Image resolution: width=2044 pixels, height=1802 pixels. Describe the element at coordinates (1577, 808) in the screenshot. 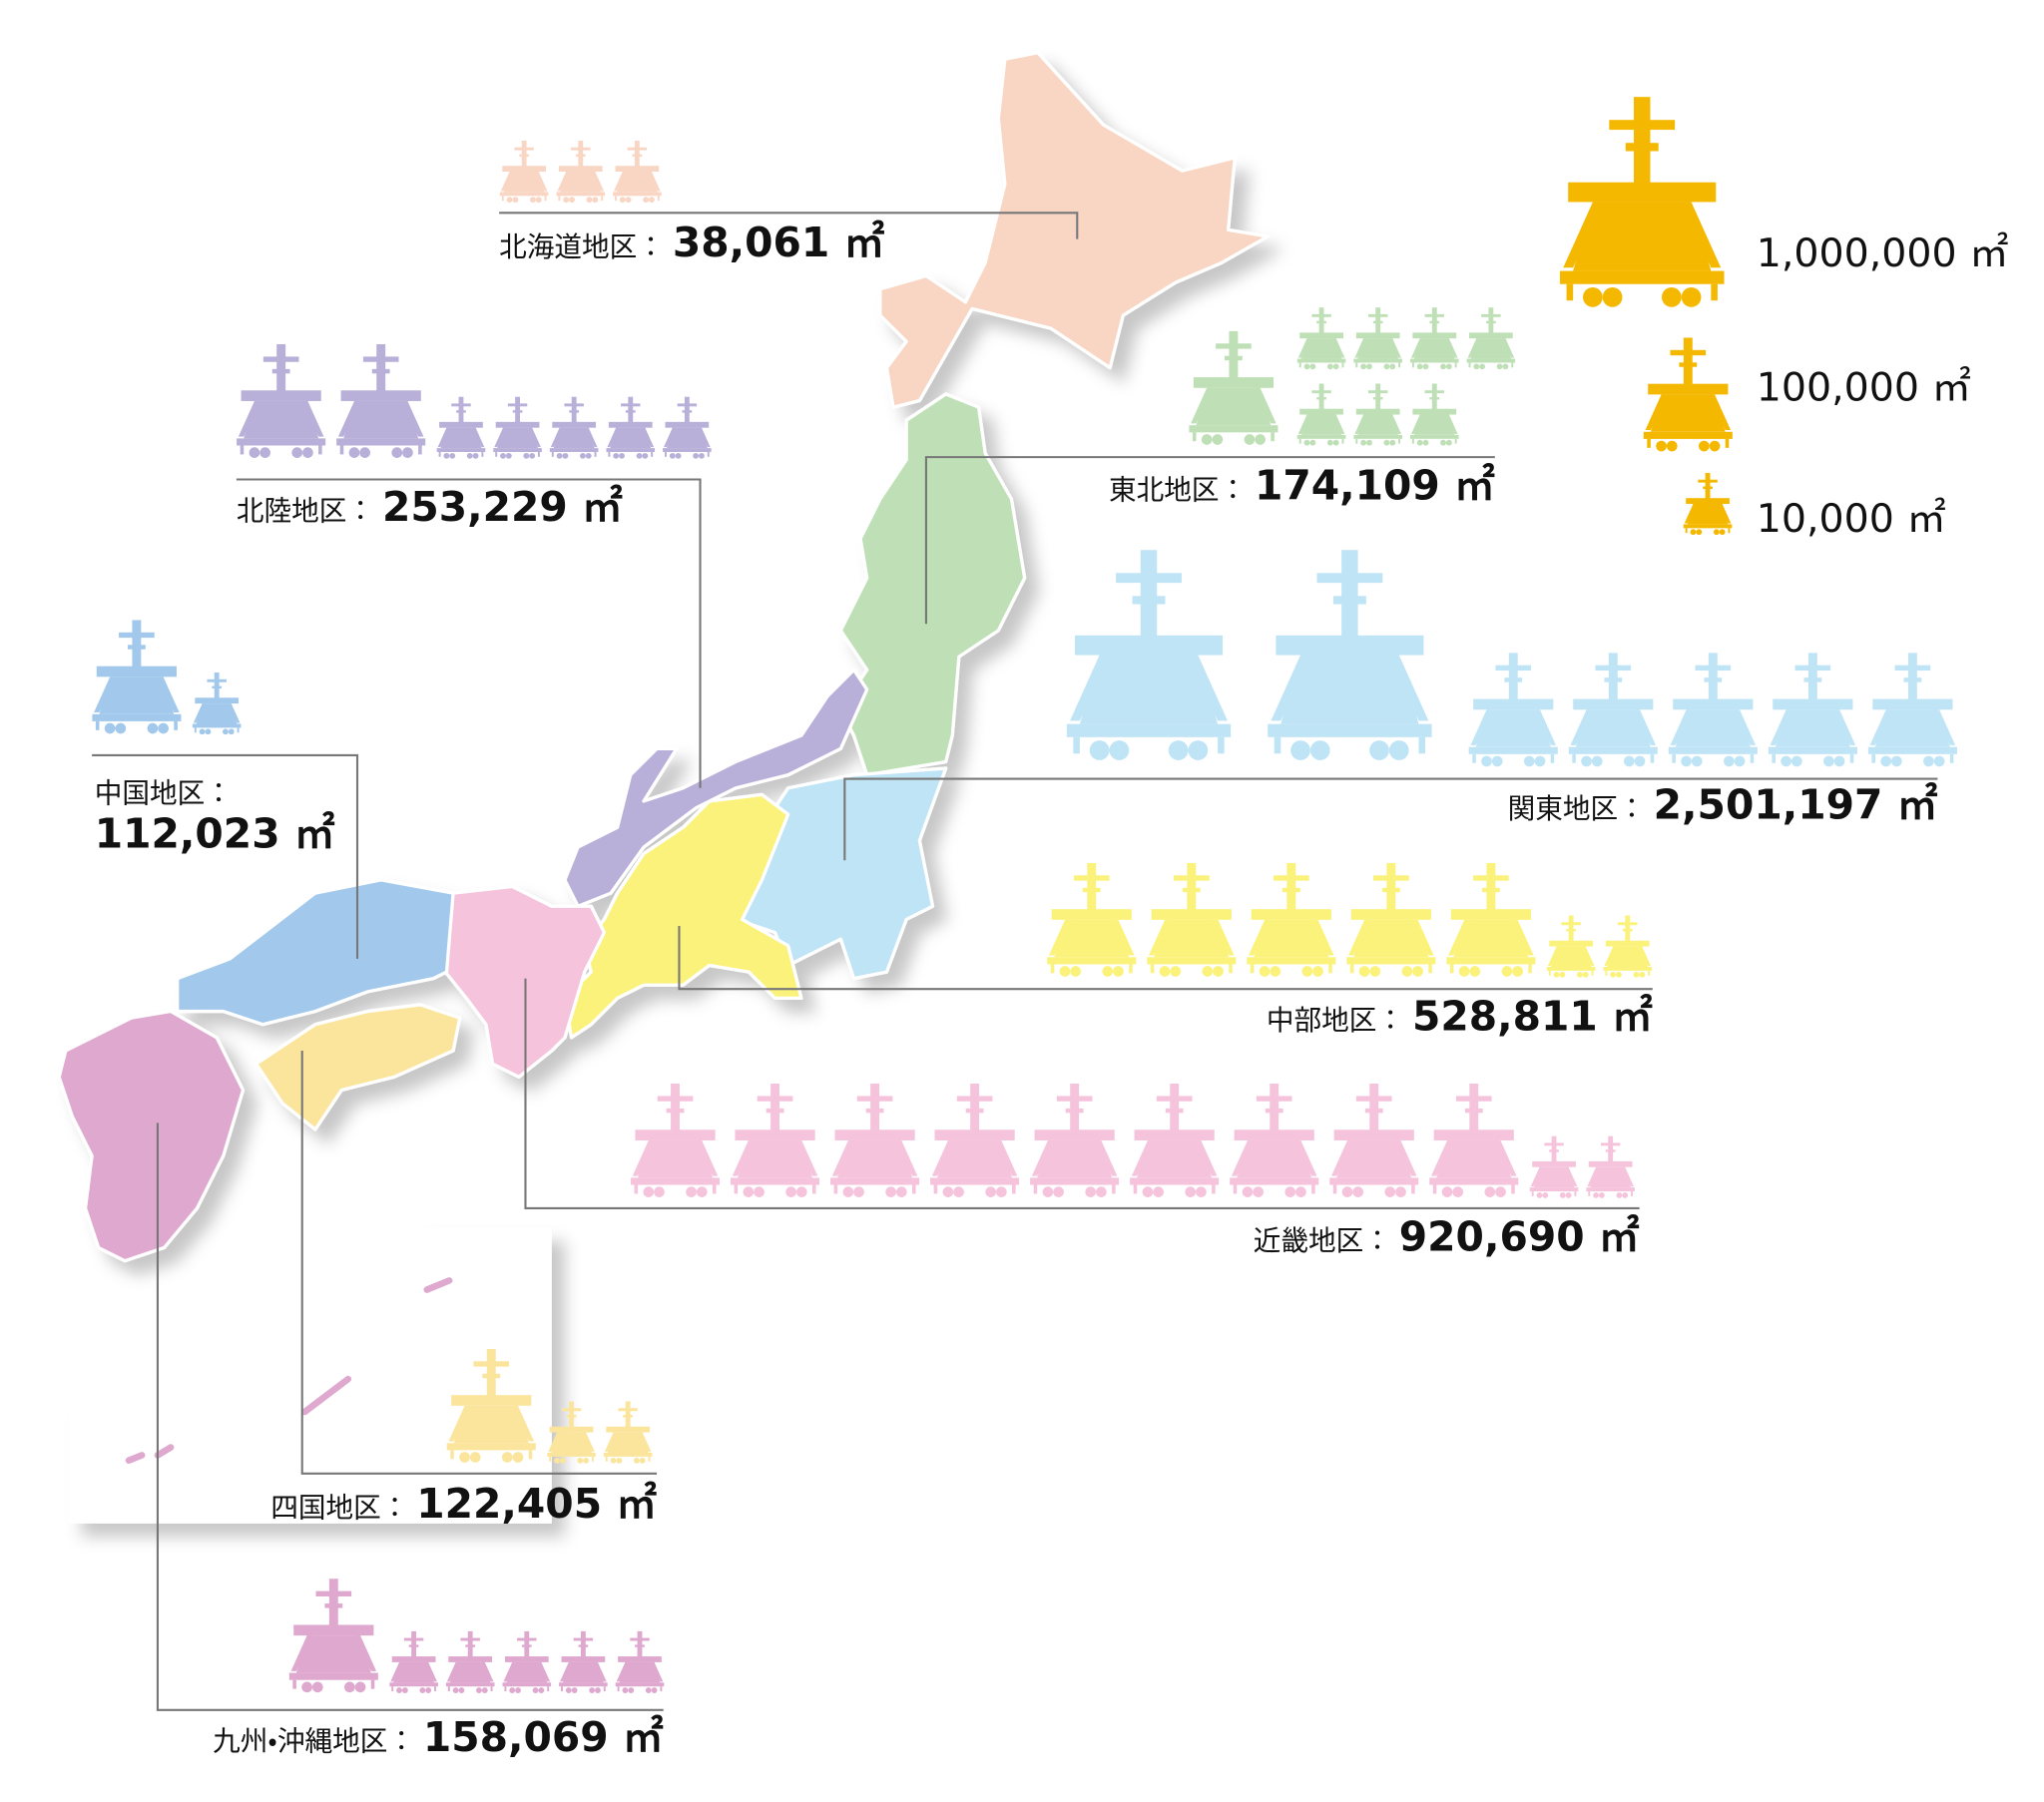

I see `region-name: 関東地区：` at that location.